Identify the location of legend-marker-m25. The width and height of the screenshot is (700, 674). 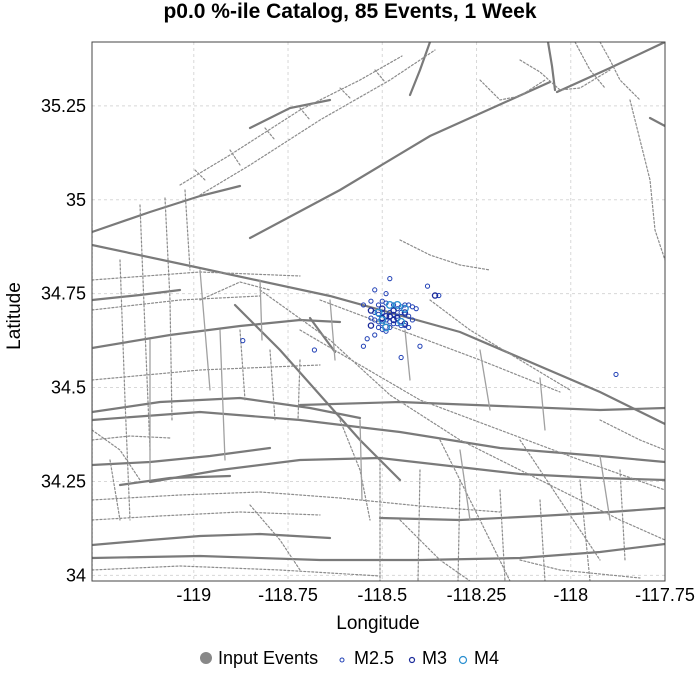
(342, 660).